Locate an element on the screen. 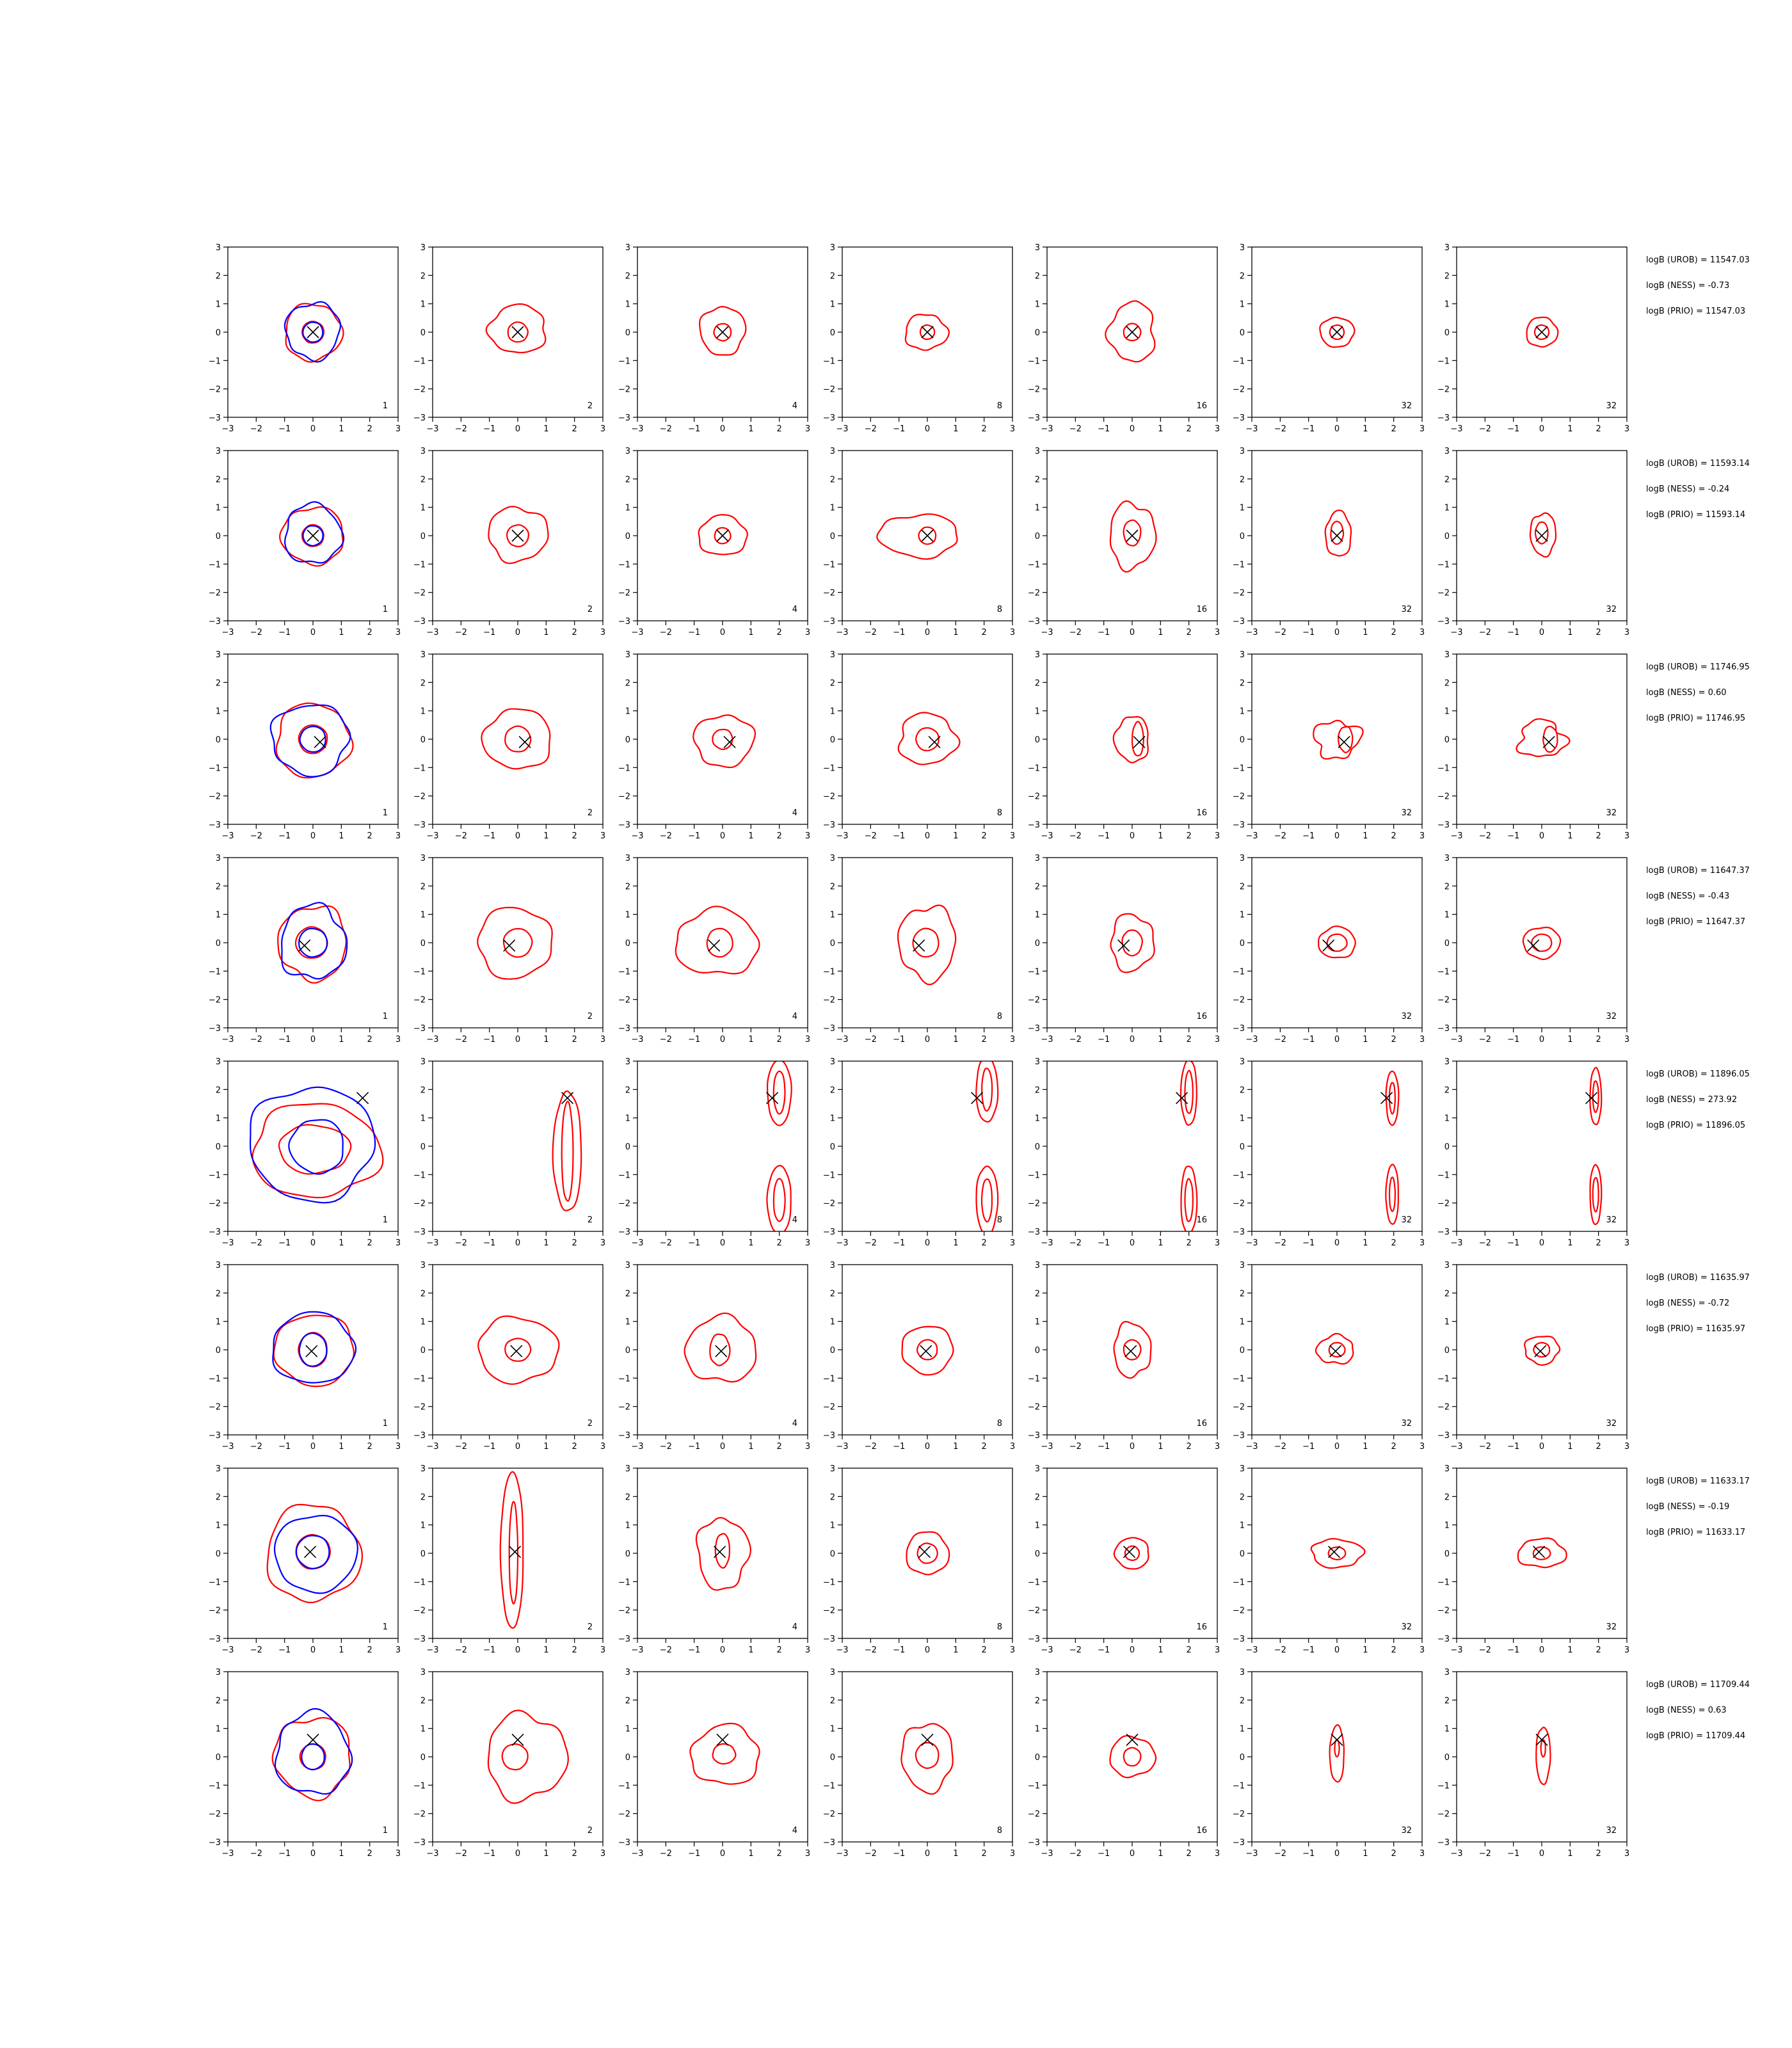 This screenshot has height=2048, width=1792. panel-r1-c5: −3−3 −2 −2 −1 −1 0 0 1 1 2 2 3 3 16 is located at coordinates (1124, 338).